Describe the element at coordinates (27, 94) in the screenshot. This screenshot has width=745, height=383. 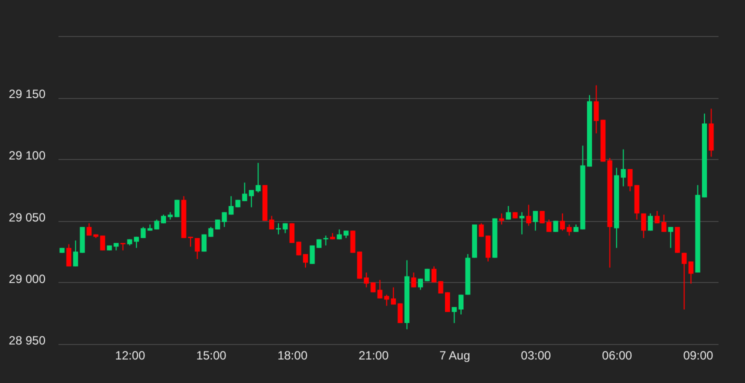
I see `y-tick-label: 29 150` at that location.